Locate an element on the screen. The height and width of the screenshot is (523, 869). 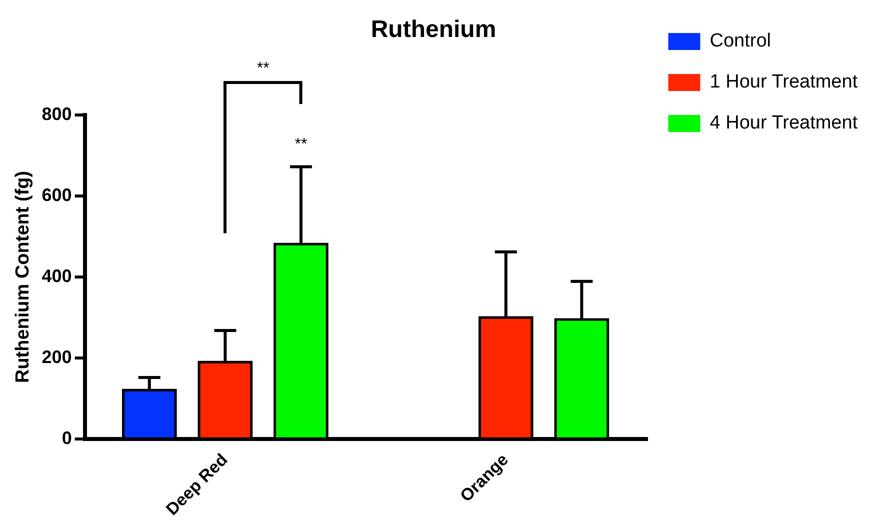
y-tick-label: 0 is located at coordinates (67, 438).